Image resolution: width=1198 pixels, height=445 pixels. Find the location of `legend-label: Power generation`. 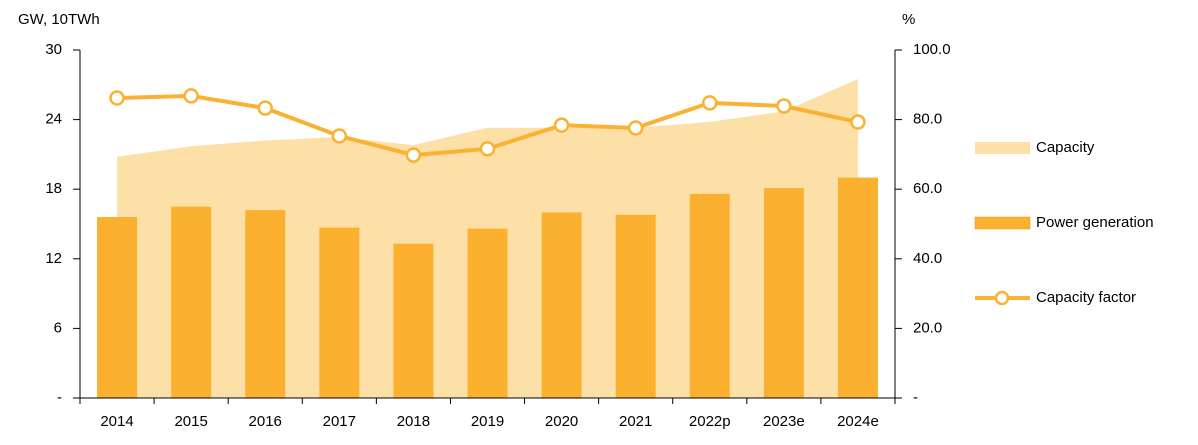

legend-label: Power generation is located at coordinates (1095, 222).